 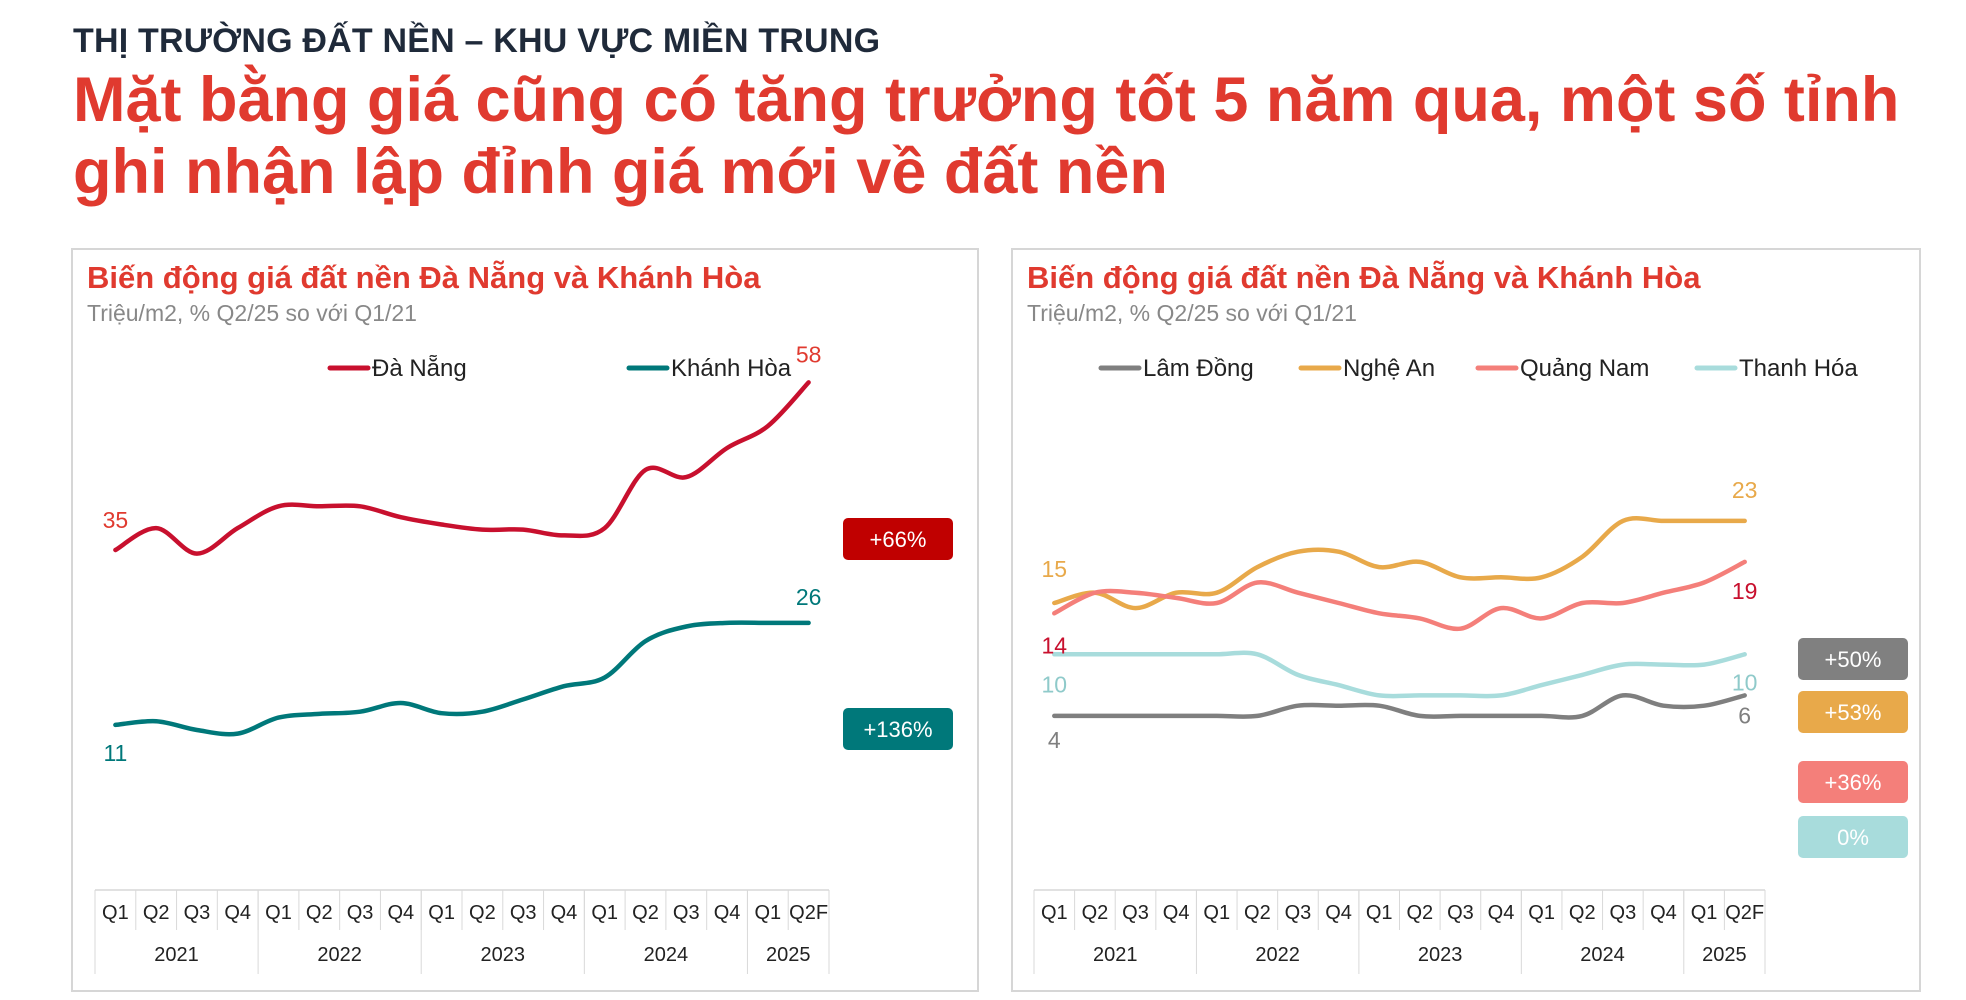 What do you see at coordinates (1745, 490) in the screenshot?
I see `end-value-label: 23` at bounding box center [1745, 490].